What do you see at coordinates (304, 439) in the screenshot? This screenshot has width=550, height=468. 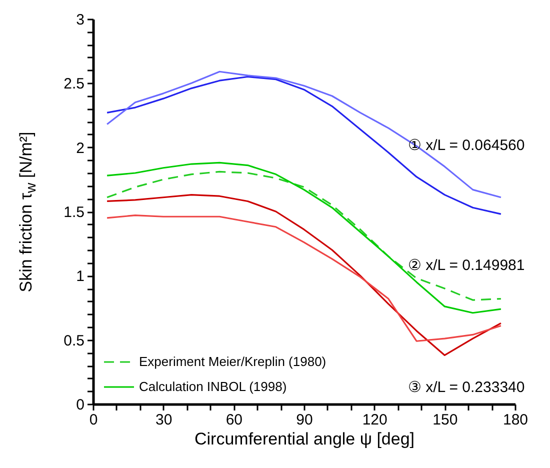 I see `x-axis-title: Circumferential angle ψ [deg]` at bounding box center [304, 439].